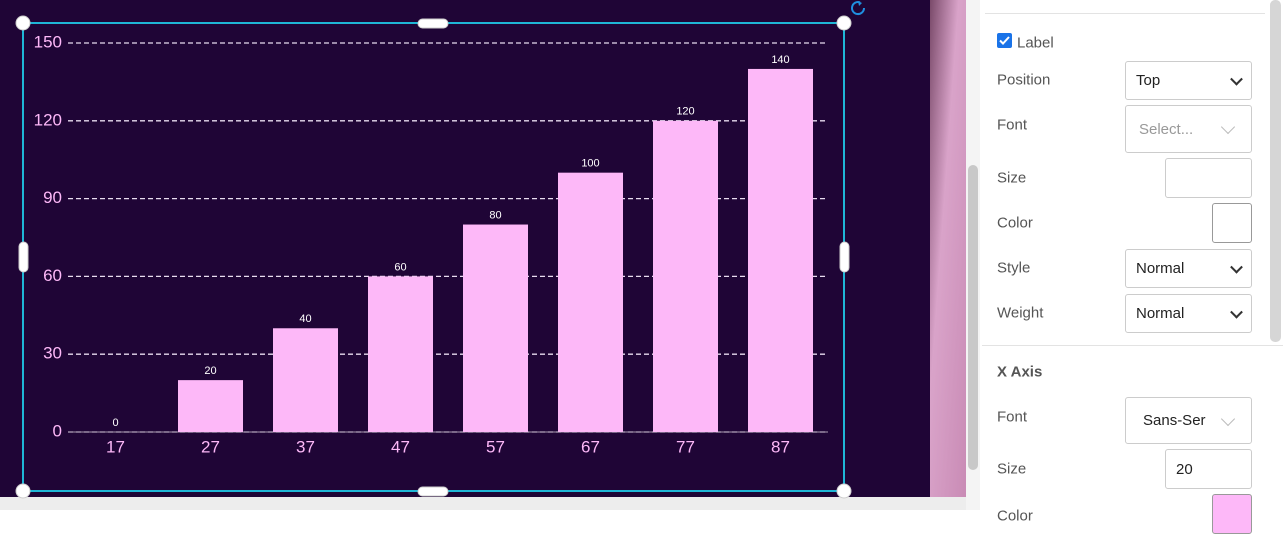 Image resolution: width=1283 pixels, height=534 pixels. Describe the element at coordinates (1184, 469) in the screenshot. I see `input-value: 20` at that location.